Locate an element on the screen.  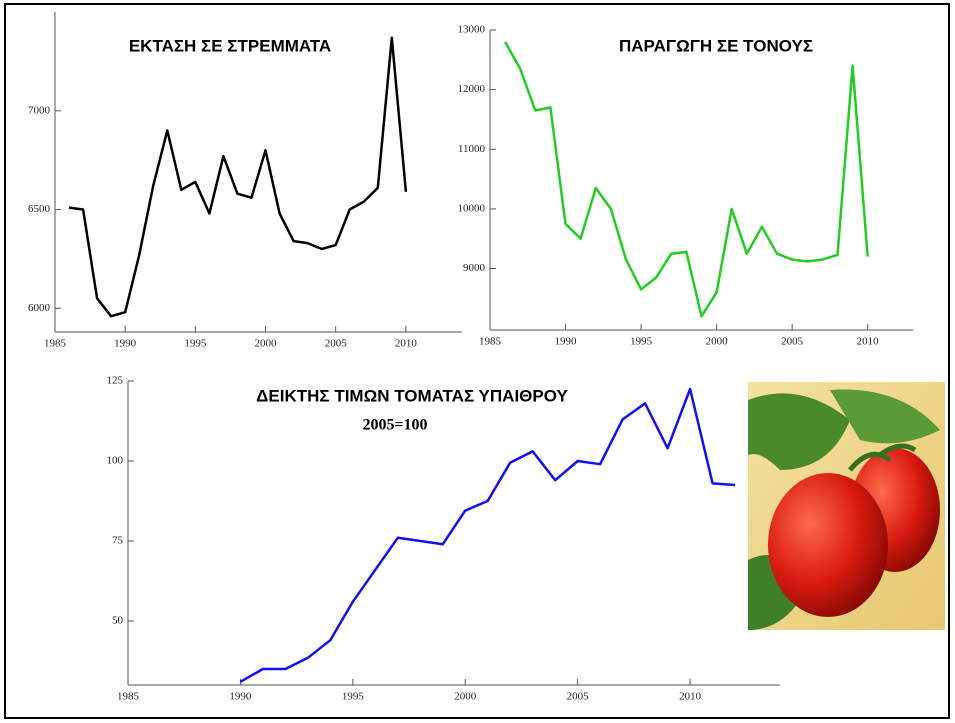
y-tick-label: 9000 is located at coordinates (474, 268).